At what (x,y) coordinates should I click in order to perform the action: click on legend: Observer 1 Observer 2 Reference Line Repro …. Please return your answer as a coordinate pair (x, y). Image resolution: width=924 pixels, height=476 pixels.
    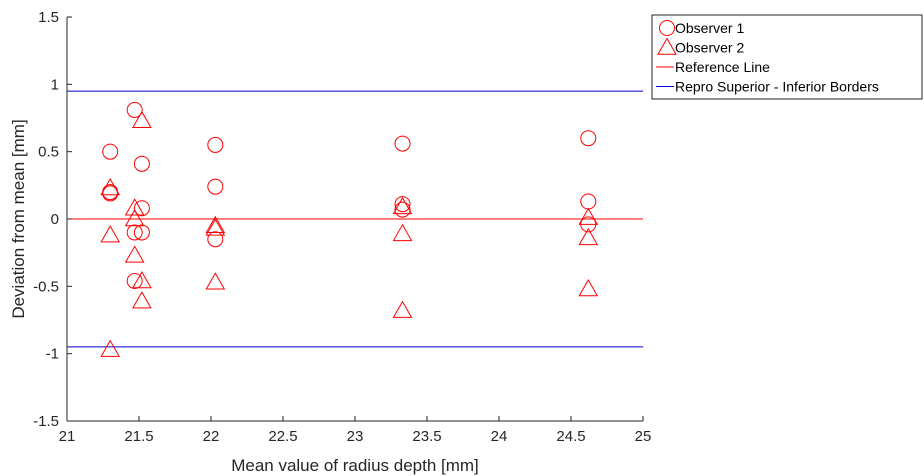
    Looking at the image, I should click on (787, 57).